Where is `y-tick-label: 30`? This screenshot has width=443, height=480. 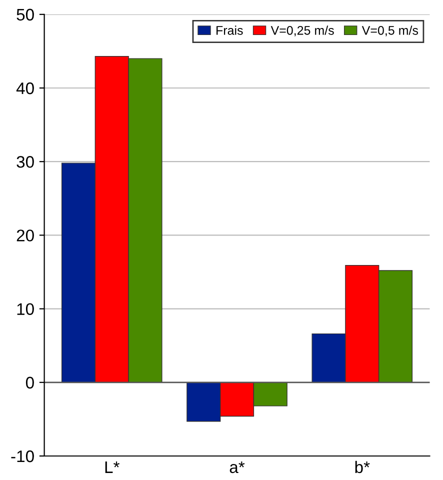 y-tick-label: 30 is located at coordinates (25, 162).